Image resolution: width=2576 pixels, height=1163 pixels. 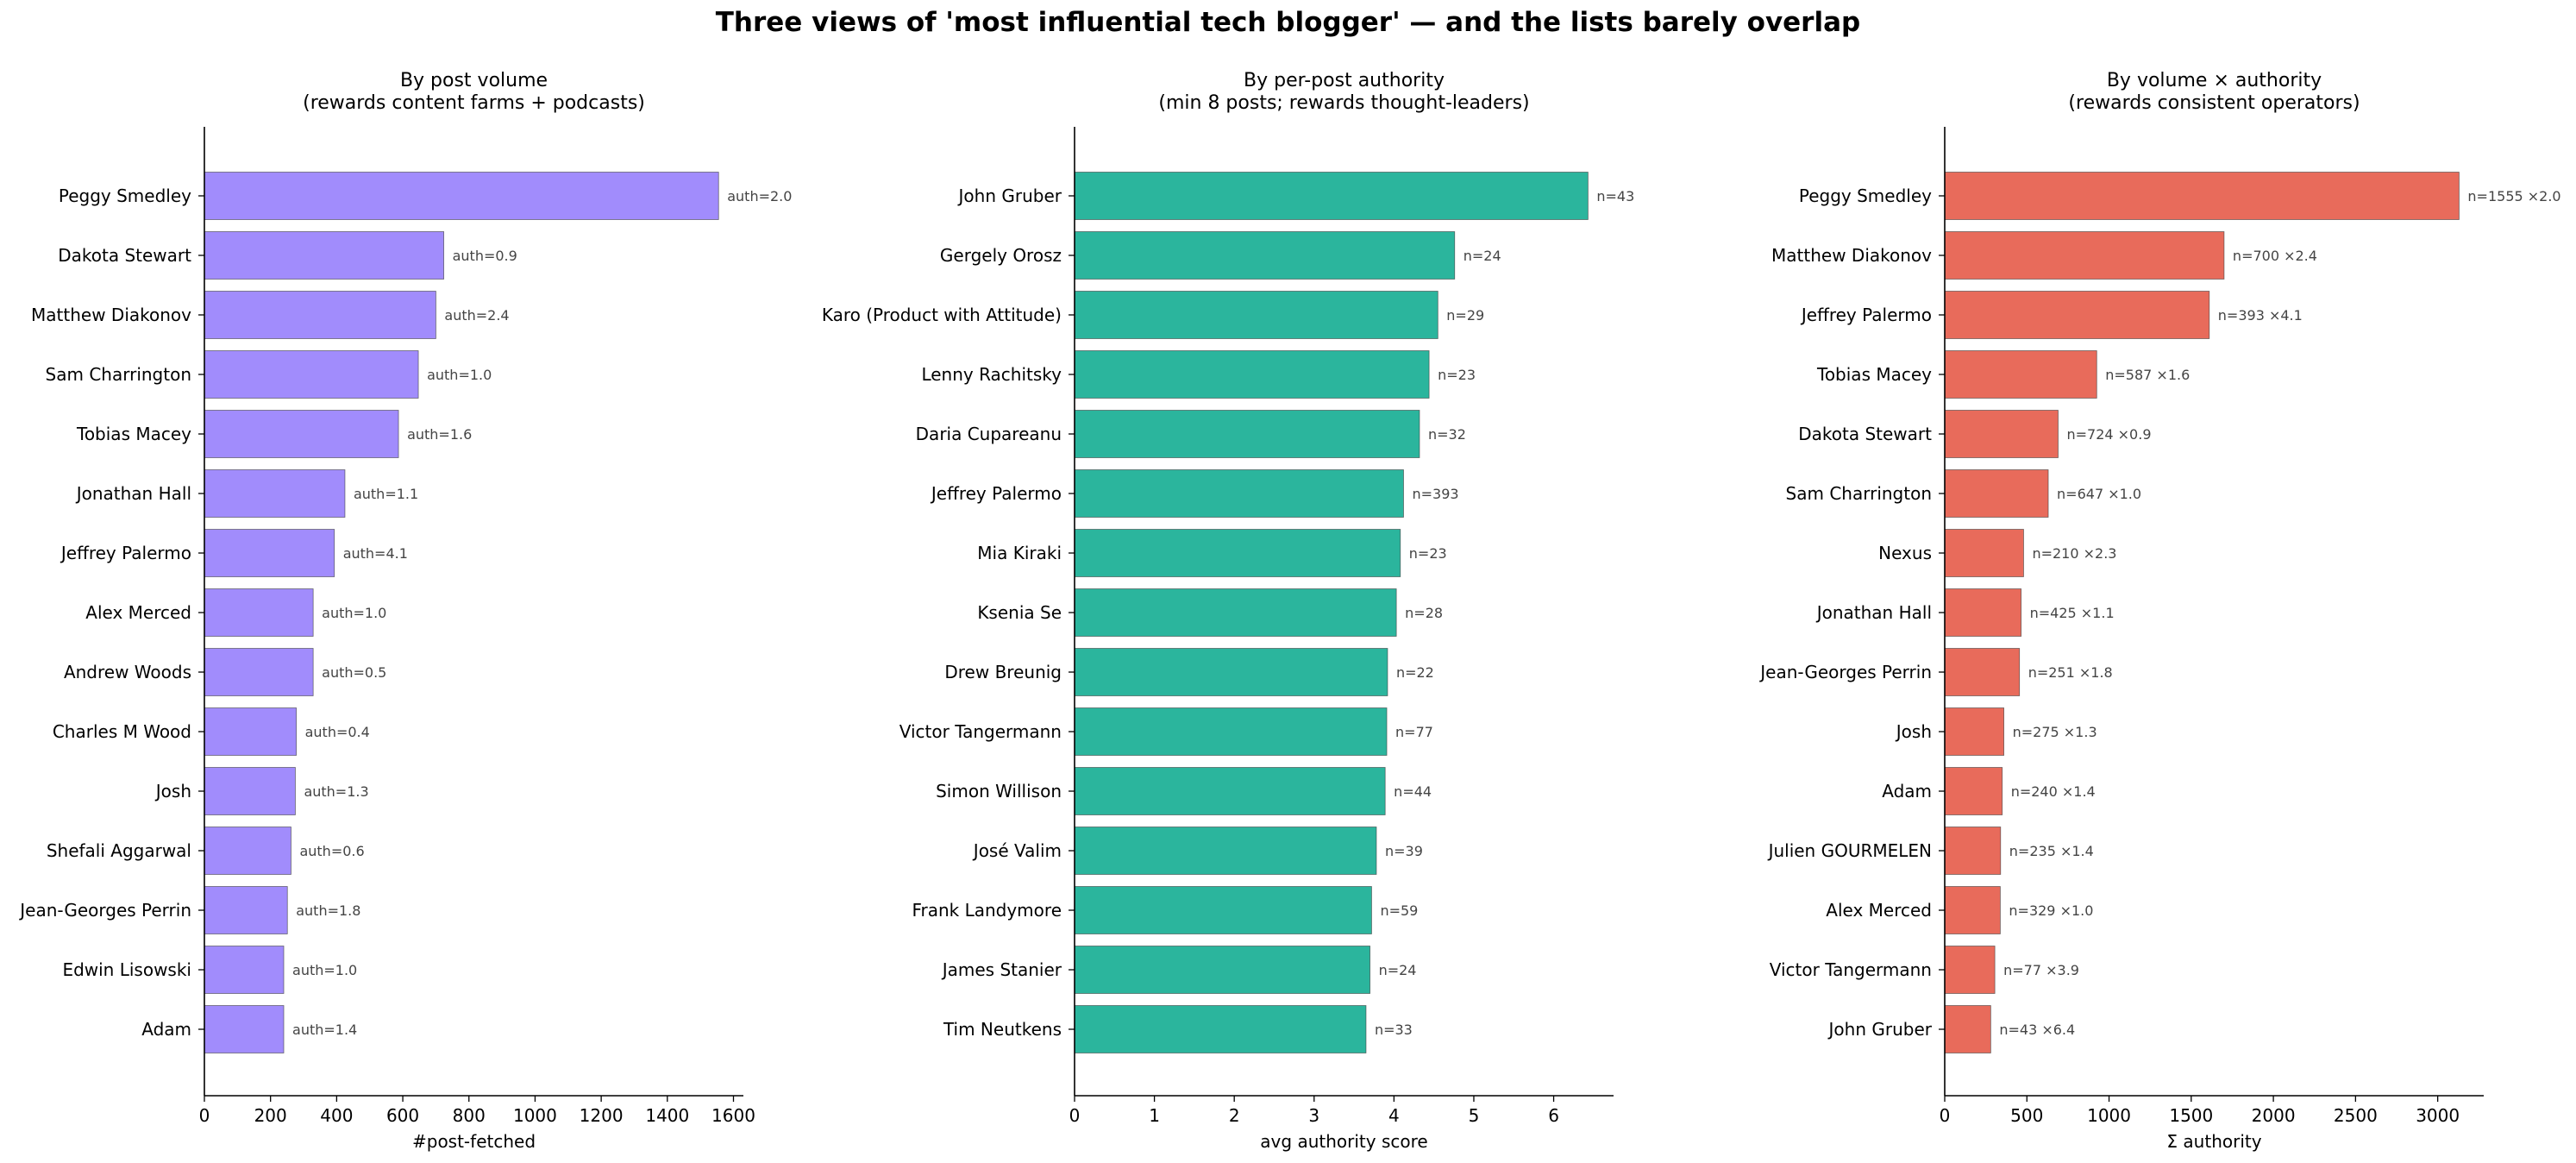 What do you see at coordinates (1553, 1115) in the screenshot?
I see `chart-1-x-tick-label: 6` at bounding box center [1553, 1115].